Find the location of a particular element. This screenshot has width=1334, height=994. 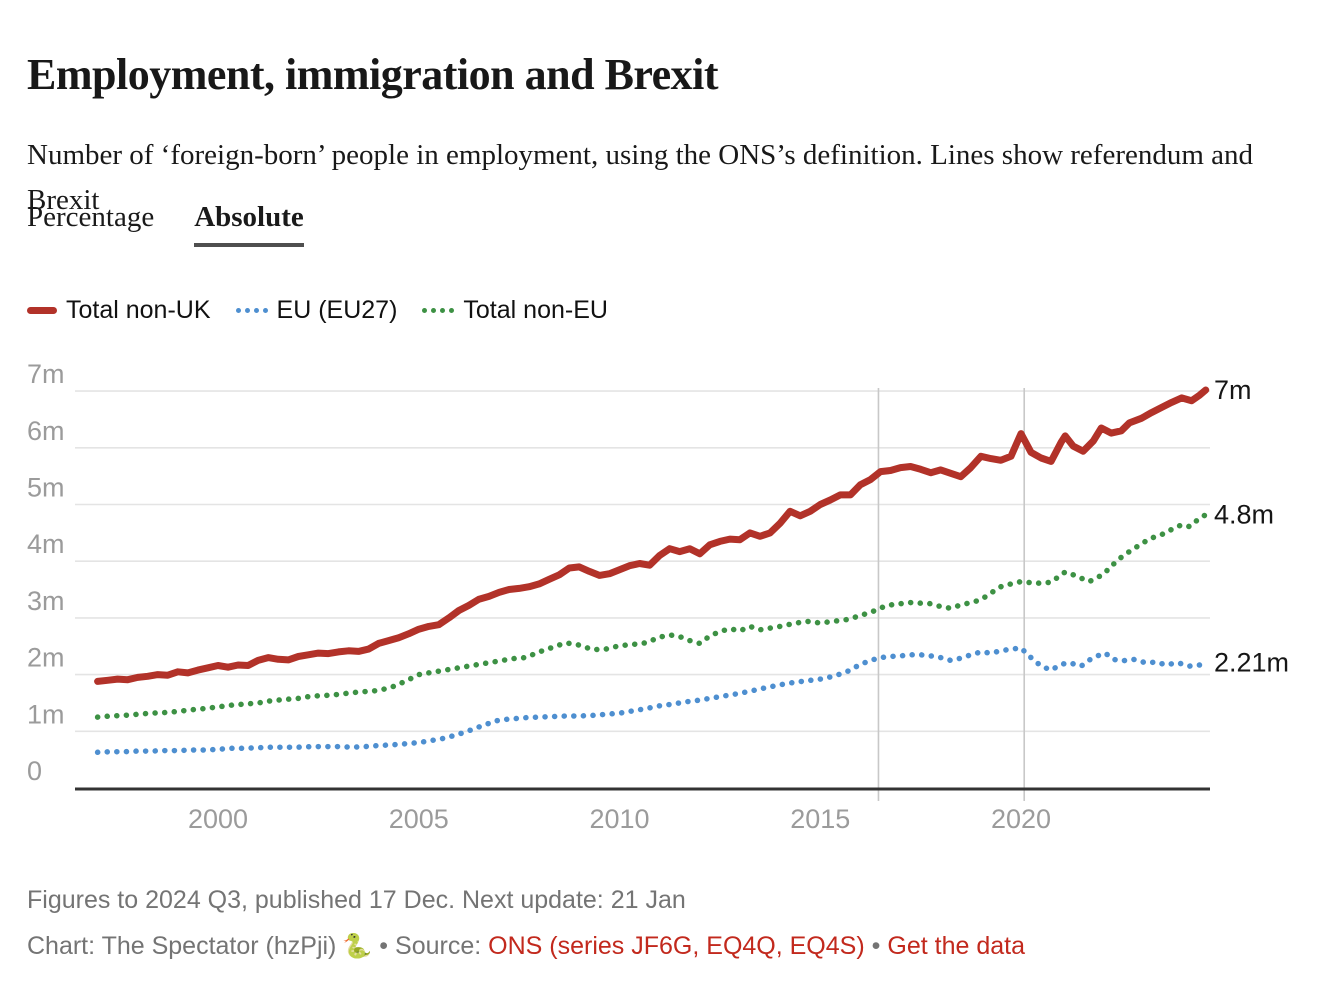

series-end-label: 7m is located at coordinates (1233, 390).